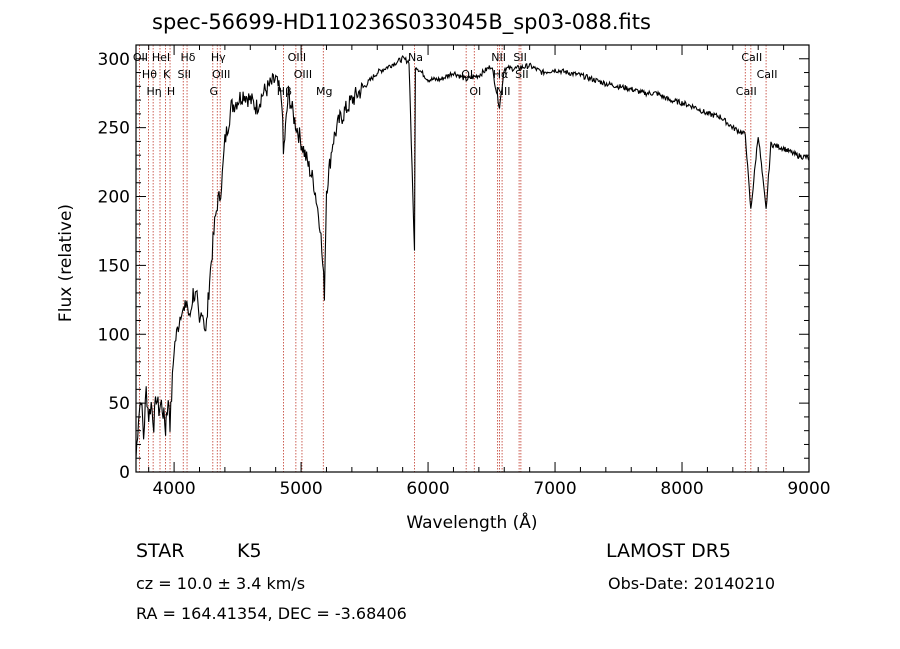 The image size is (900, 649). I want to click on observation-date: Obs-Date: 20140210, so click(692, 583).